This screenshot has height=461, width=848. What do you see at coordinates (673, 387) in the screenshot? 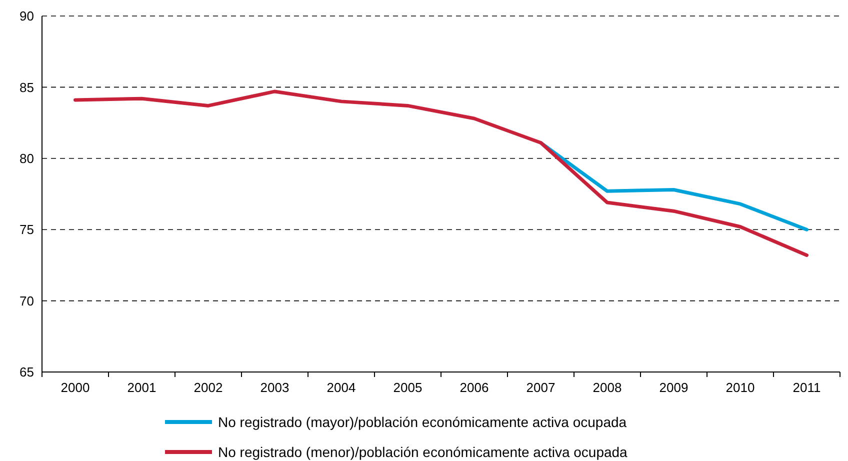
I see `x-tick-label: 2009` at bounding box center [673, 387].